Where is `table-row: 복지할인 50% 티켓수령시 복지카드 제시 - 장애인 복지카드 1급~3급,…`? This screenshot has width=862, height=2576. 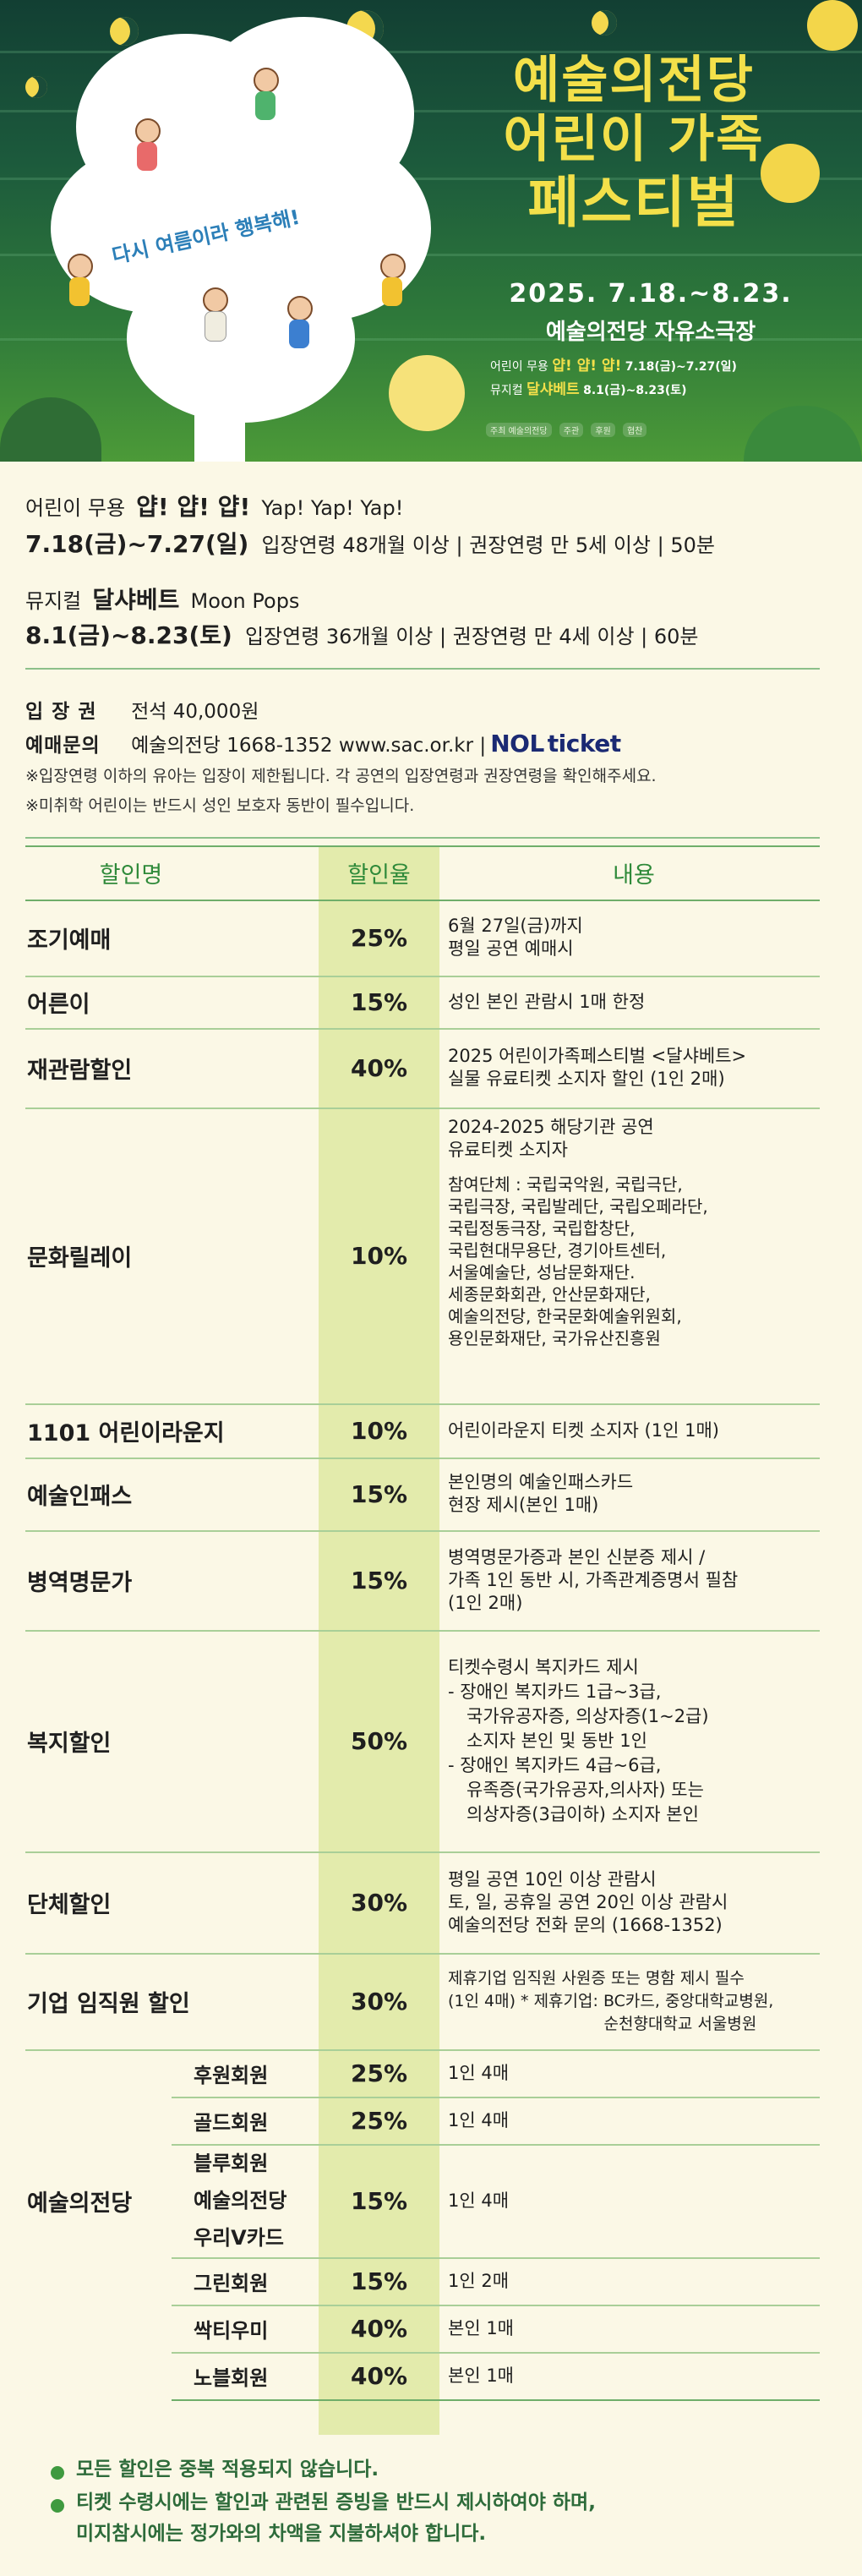
table-row: 복지할인 50% 티켓수령시 복지카드 제시 - 장애인 복지카드 1급~3급,… is located at coordinates (422, 1741).